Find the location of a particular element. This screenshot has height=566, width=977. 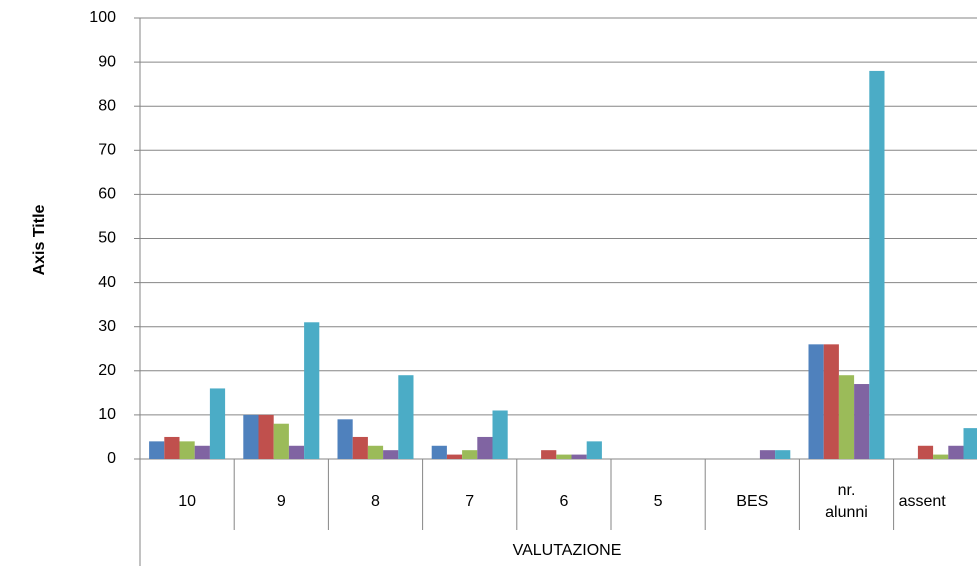

x-tick-label: 9 is located at coordinates (281, 501).